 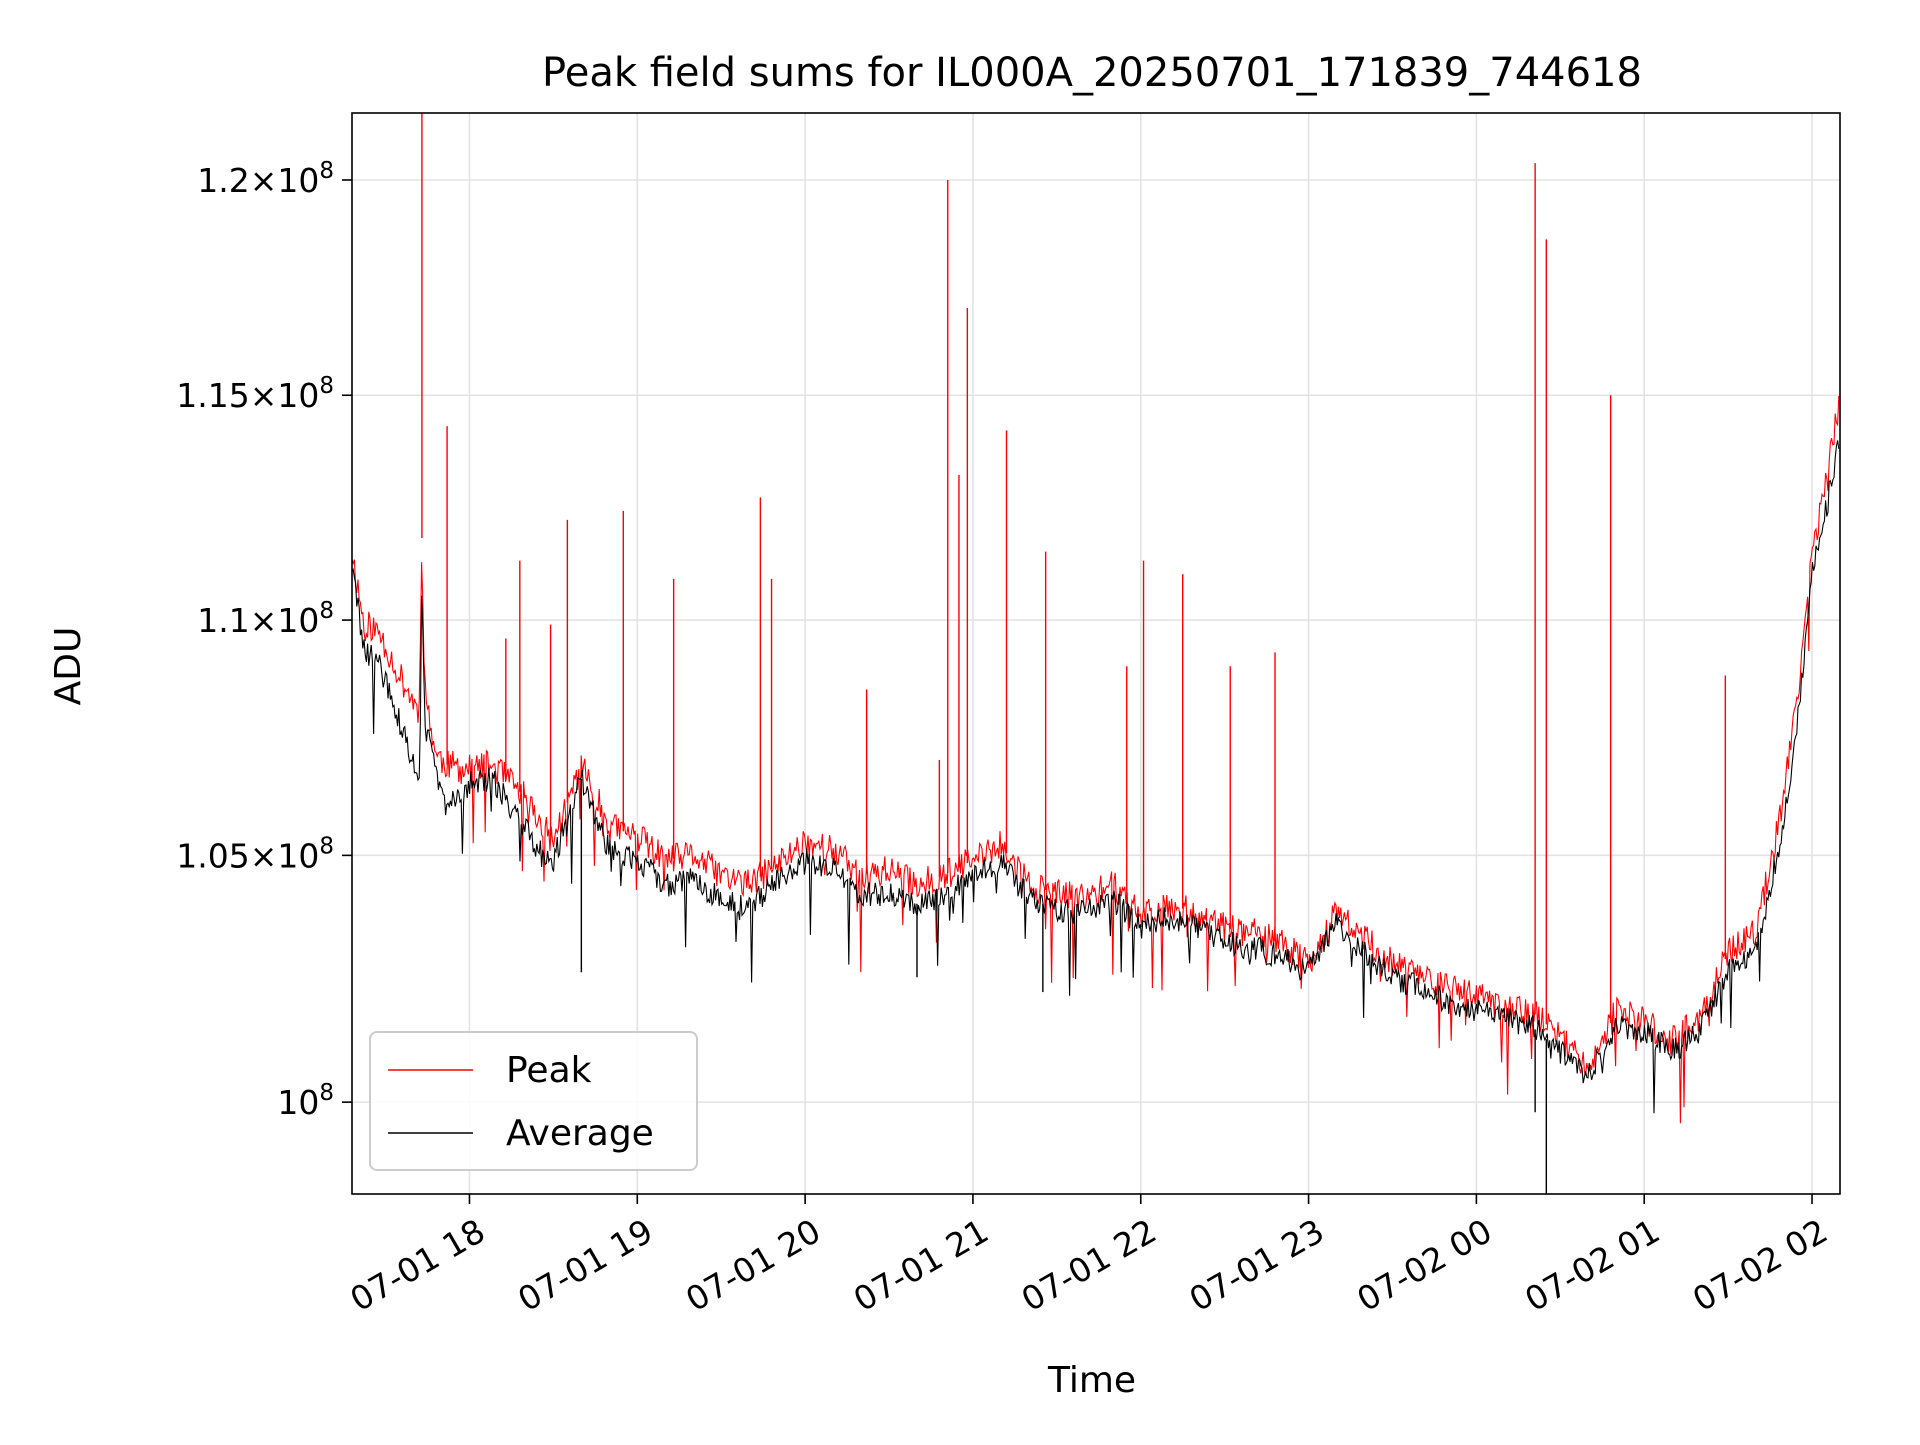 I want to click on y-tick-label: 1.05×108, so click(x=255, y=854).